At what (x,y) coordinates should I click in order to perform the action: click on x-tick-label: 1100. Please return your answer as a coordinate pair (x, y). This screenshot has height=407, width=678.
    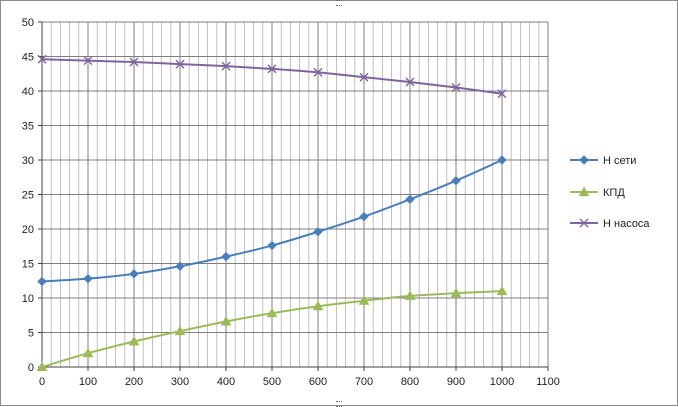
    Looking at the image, I should click on (548, 382).